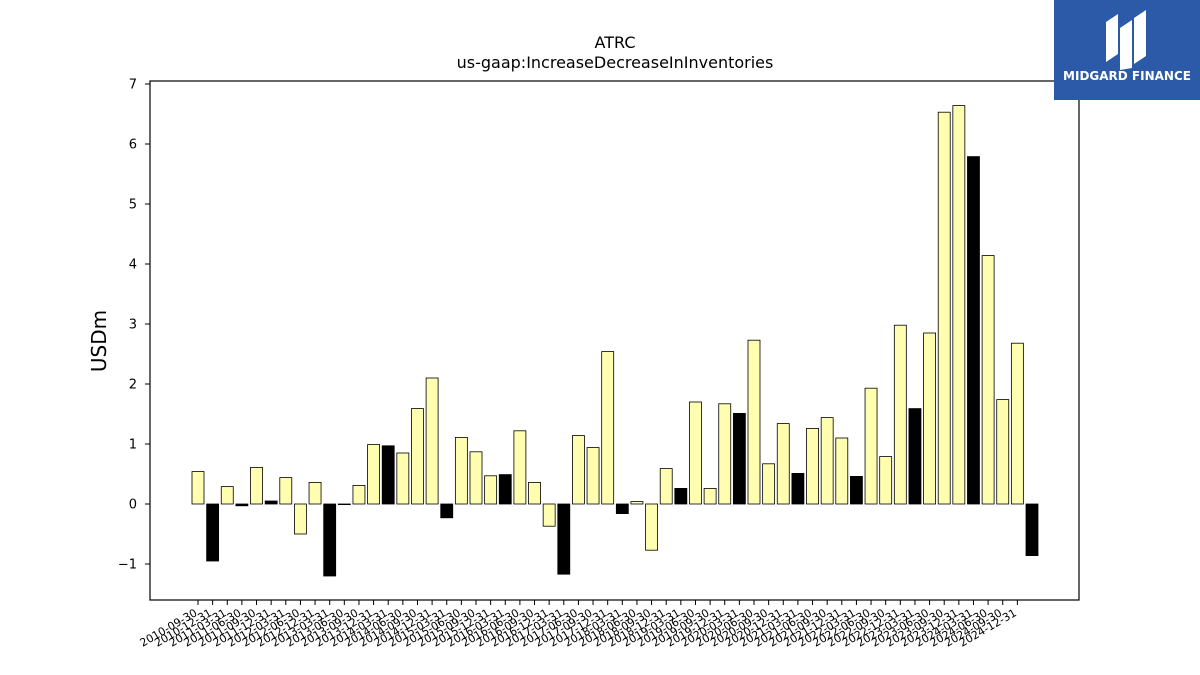  Describe the element at coordinates (99, 341) in the screenshot. I see `y-axis-label: USDm` at that location.